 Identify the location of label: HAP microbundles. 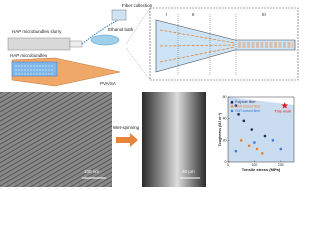
(29, 55).